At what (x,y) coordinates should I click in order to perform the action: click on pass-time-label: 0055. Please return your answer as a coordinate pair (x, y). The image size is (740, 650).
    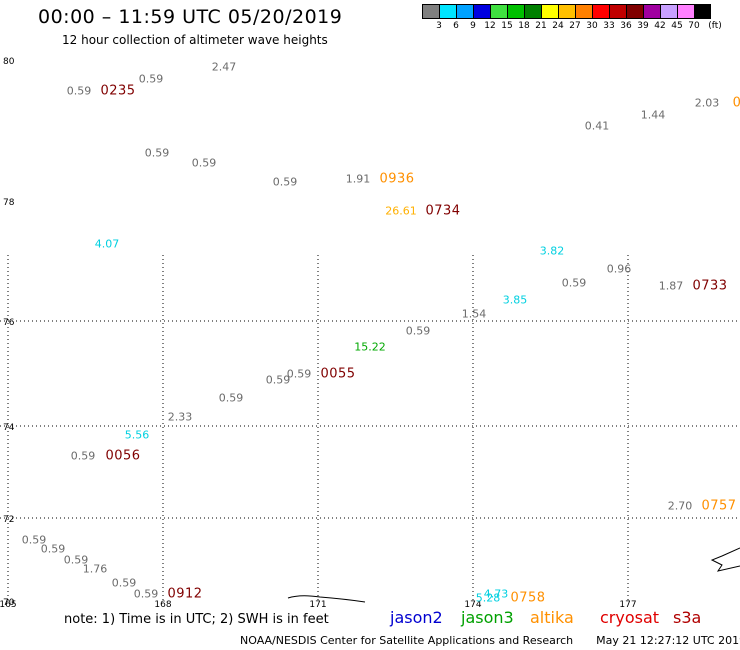
    Looking at the image, I should click on (338, 374).